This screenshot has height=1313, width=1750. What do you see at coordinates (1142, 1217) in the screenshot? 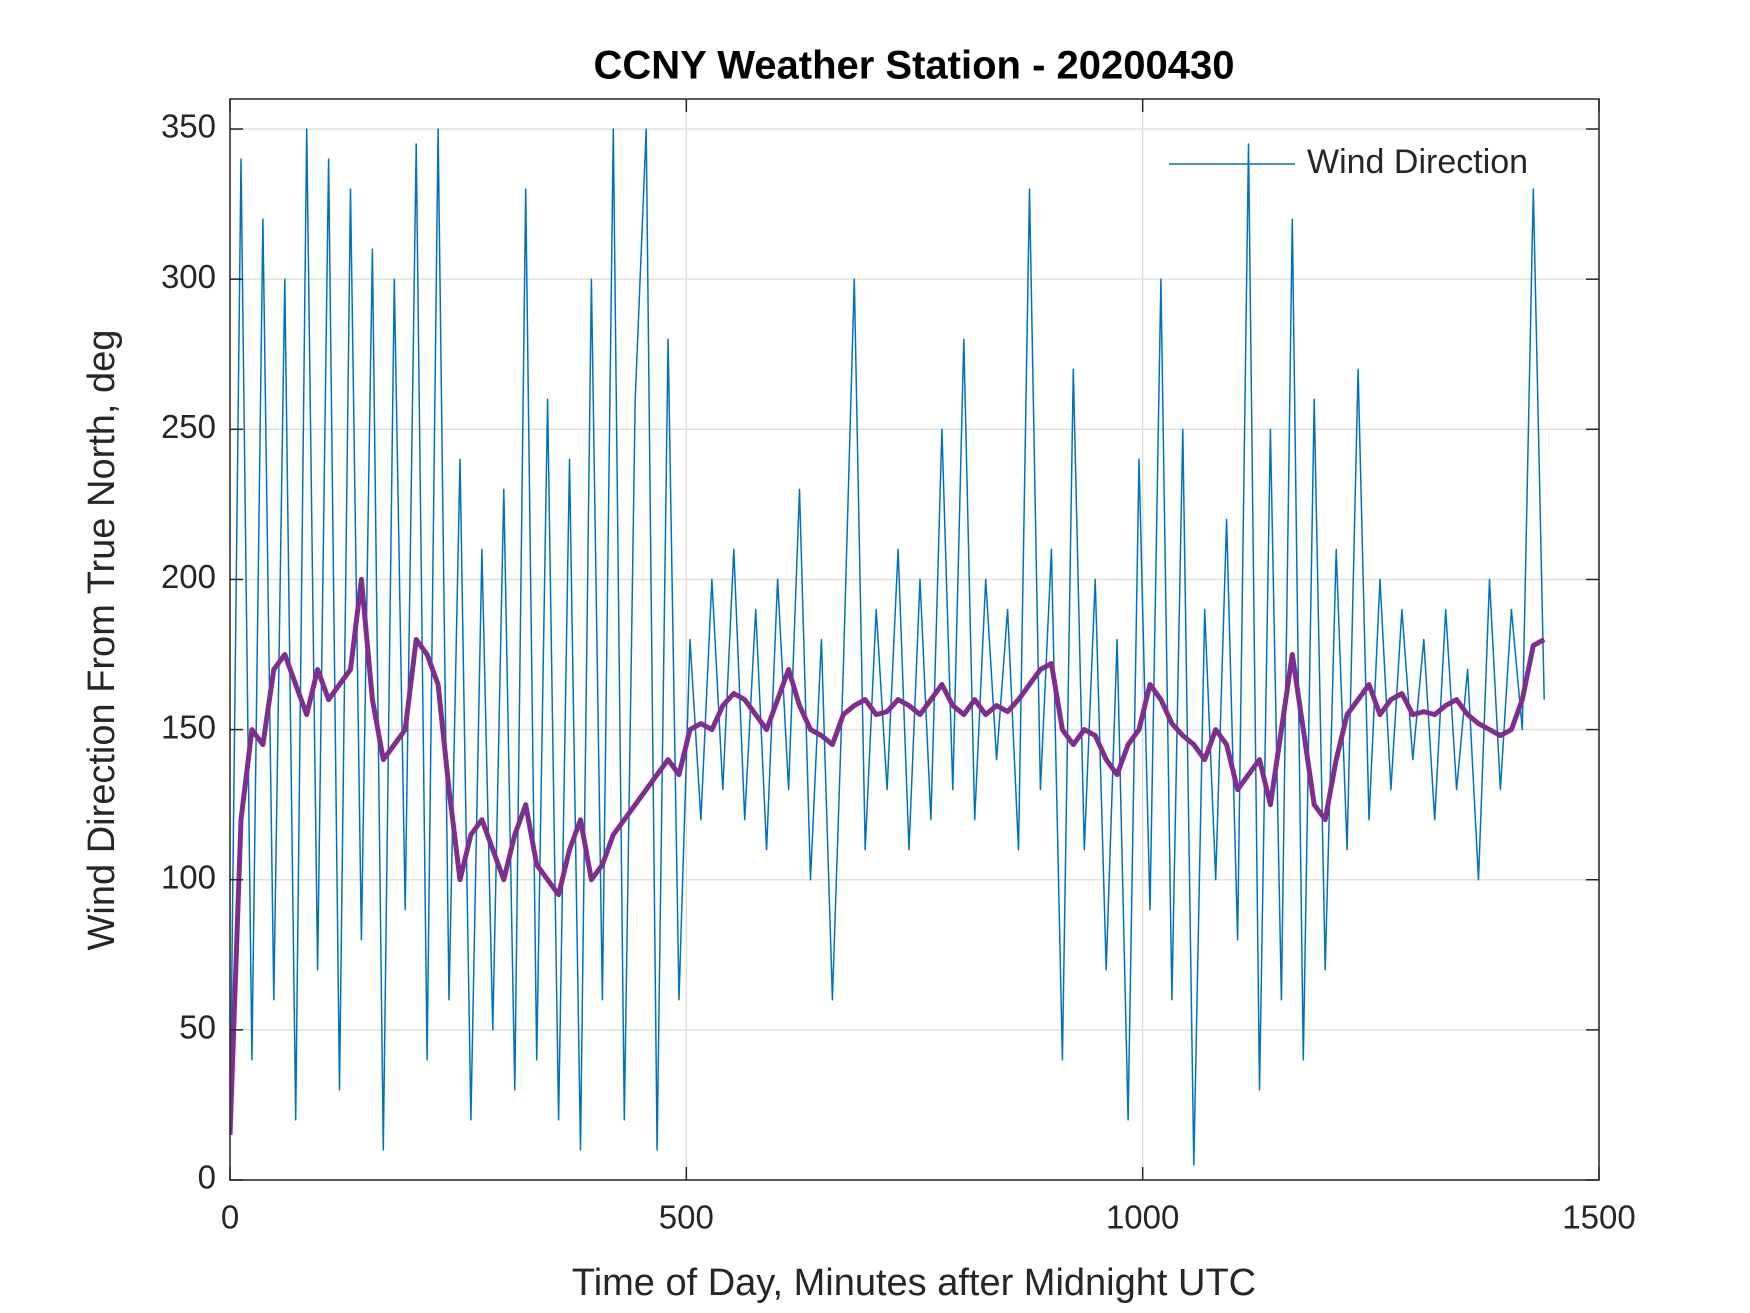
I see `x-tick-label: 1000` at bounding box center [1142, 1217].